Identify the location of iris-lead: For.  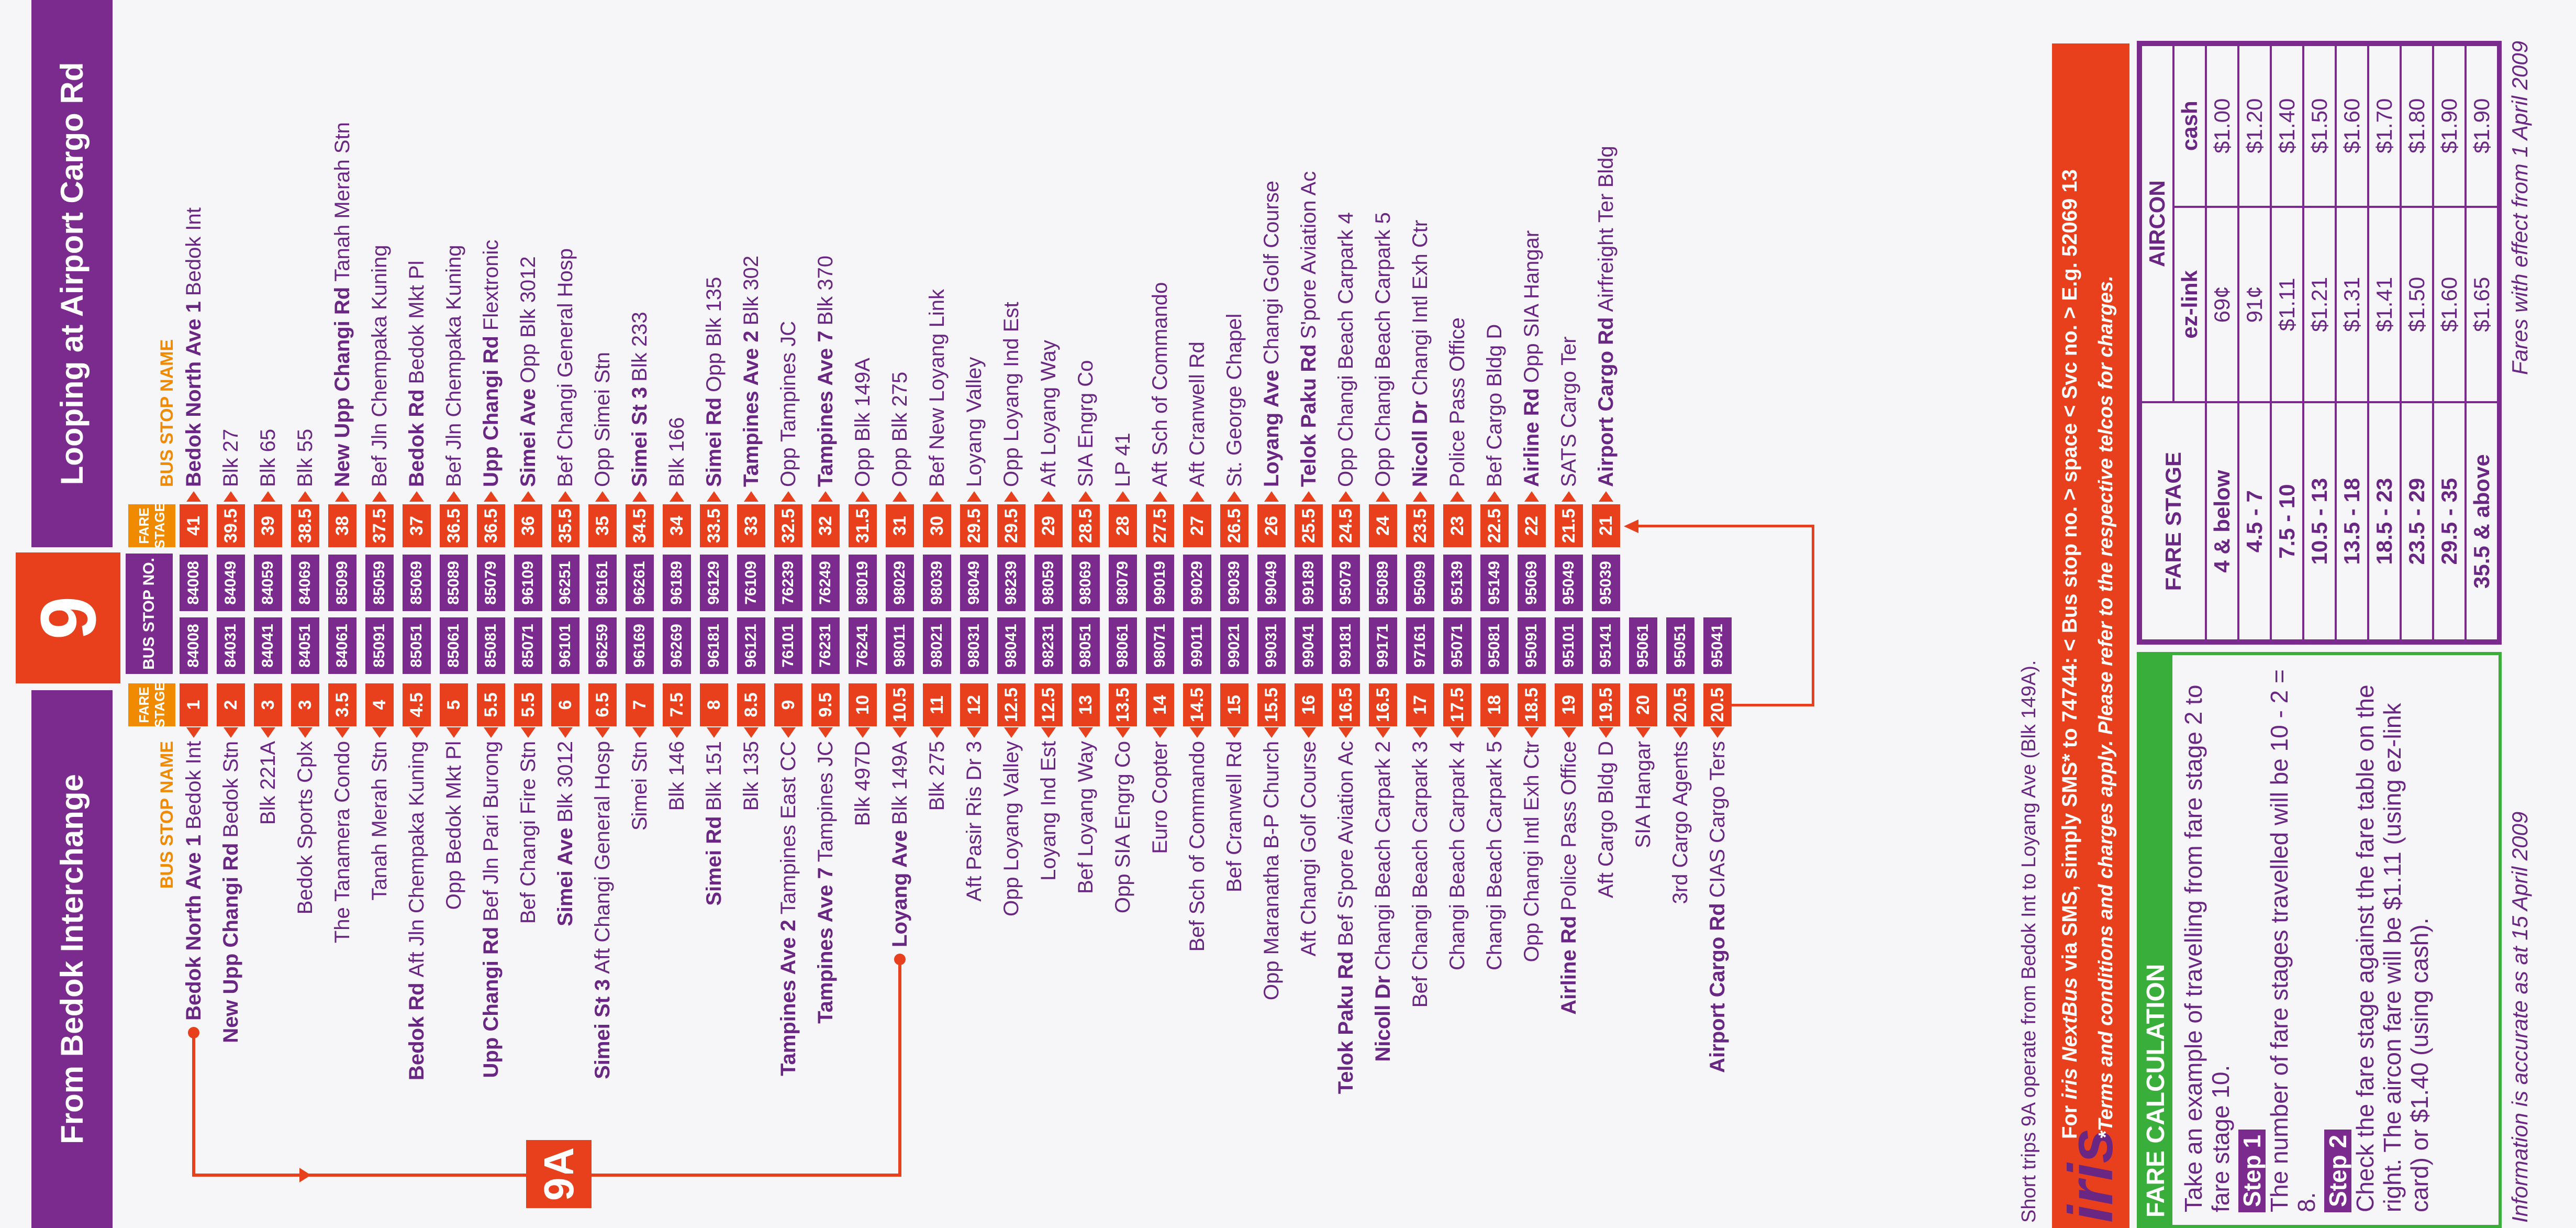
(2069, 1119).